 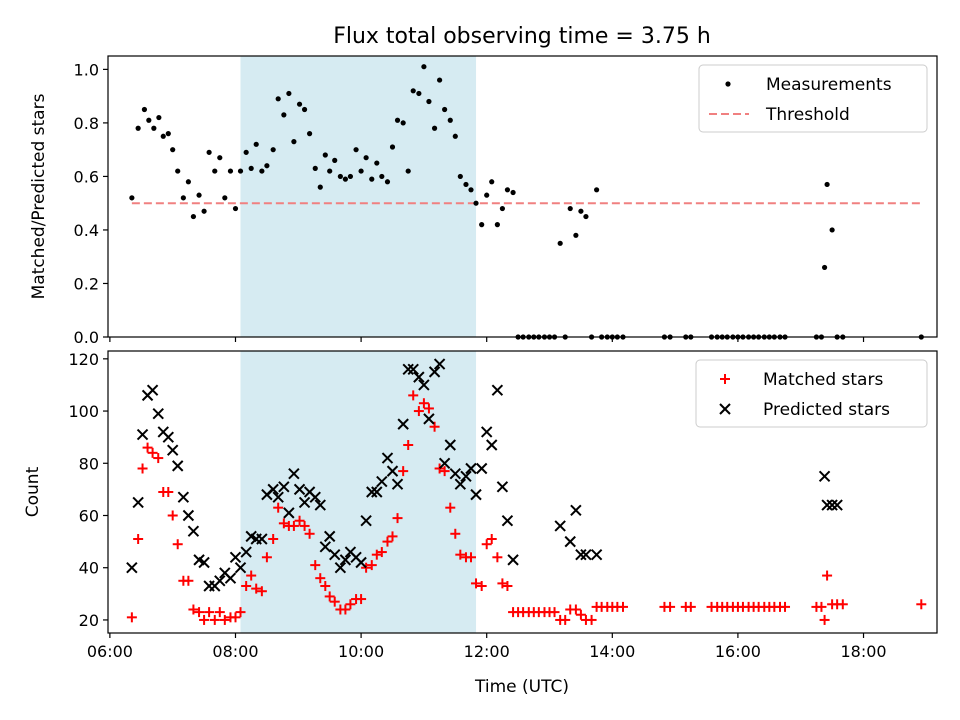 I want to click on x-tick-label: 16:00, so click(x=738, y=651).